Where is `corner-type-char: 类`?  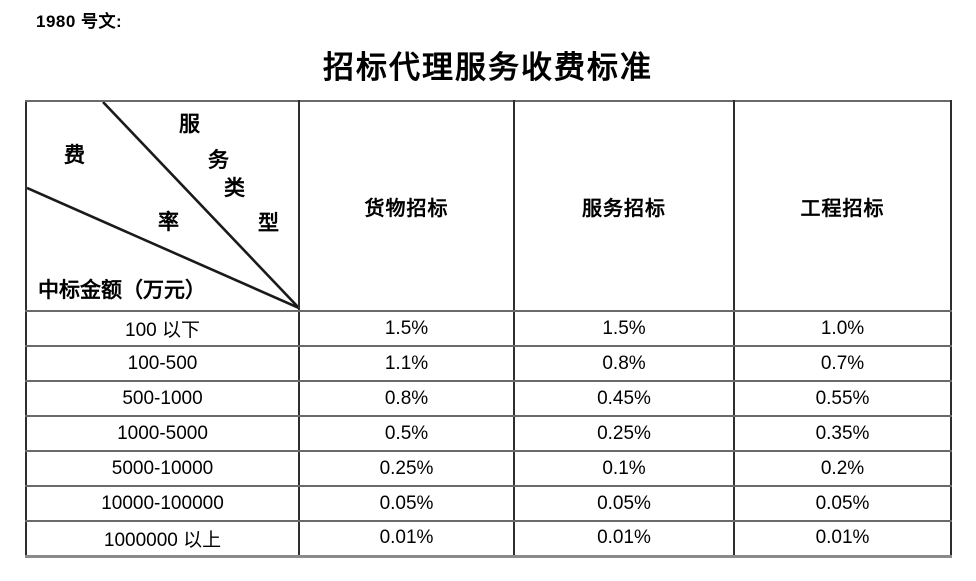 corner-type-char: 类 is located at coordinates (234, 188).